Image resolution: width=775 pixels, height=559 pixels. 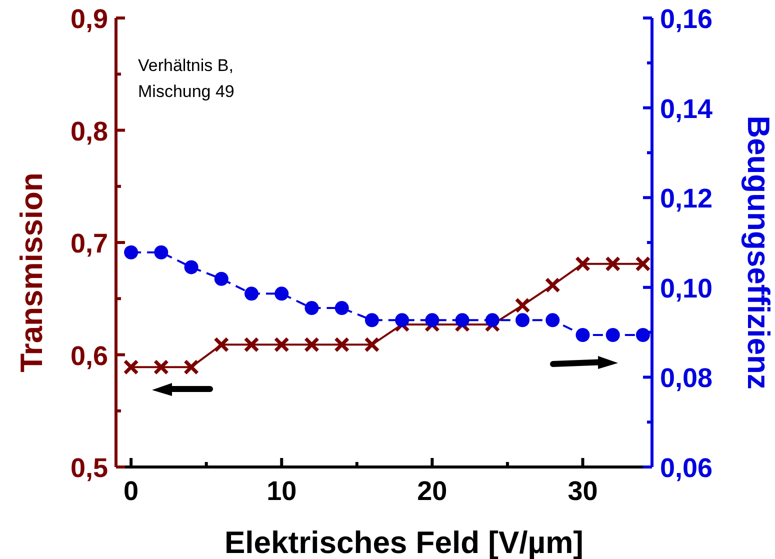 I want to click on y2-tick-label: 0,14, so click(x=686, y=109).